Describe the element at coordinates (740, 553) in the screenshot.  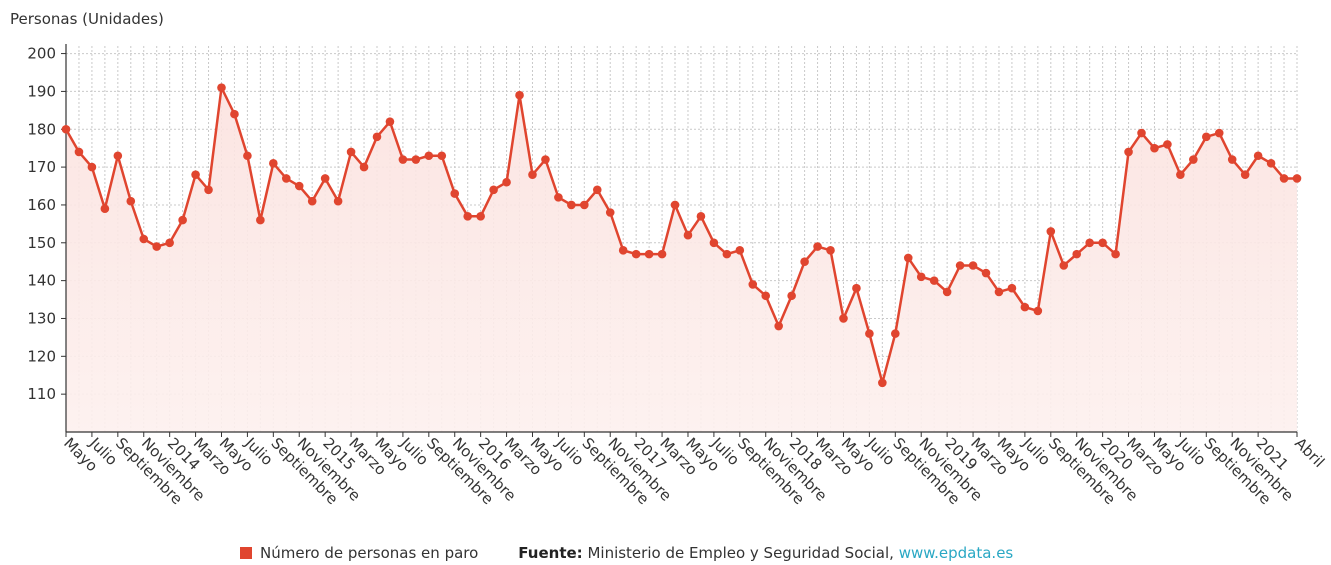
I see `source-text: Ministerio de Empleo y Seguridad Social,` at that location.